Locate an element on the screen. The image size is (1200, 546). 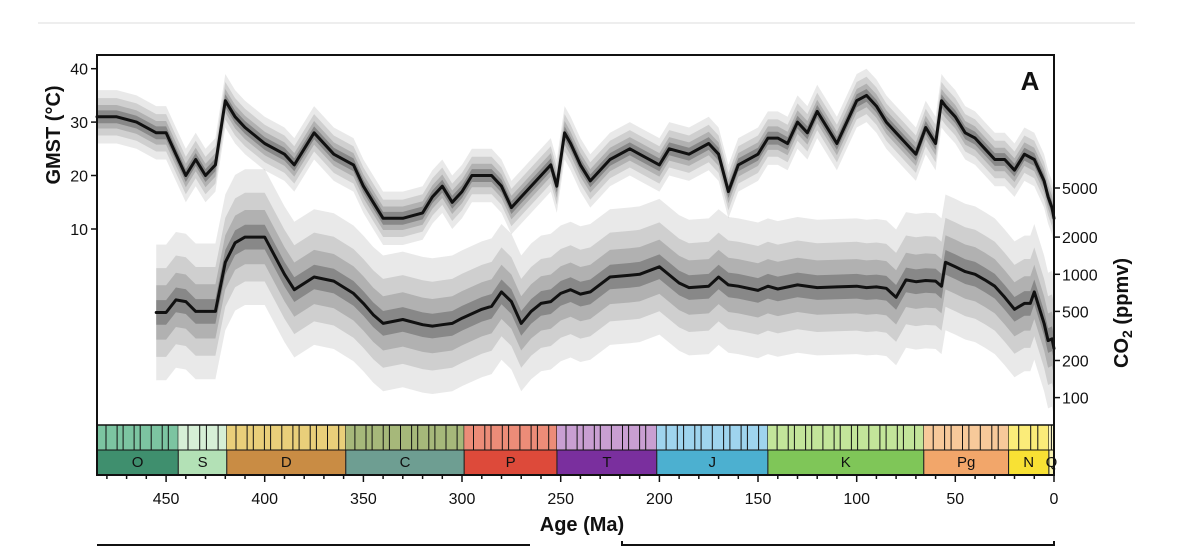
period-substage-O is located at coordinates (138, 437).